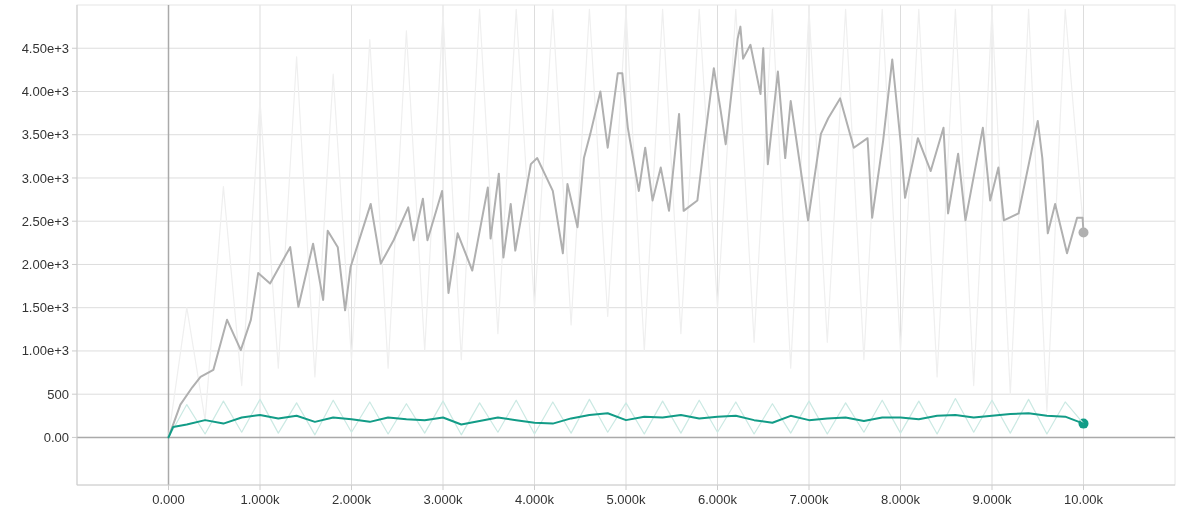  What do you see at coordinates (56, 437) in the screenshot?
I see `y-tick-label: 0.00` at bounding box center [56, 437].